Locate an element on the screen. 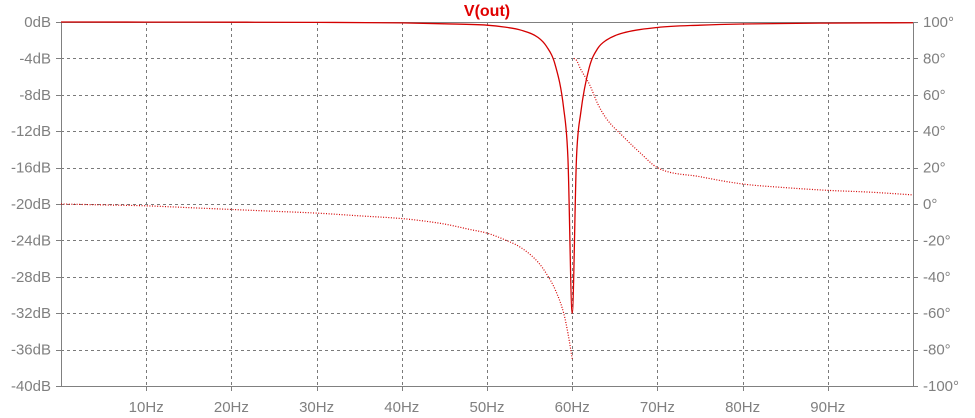  y2-tick-label: 80° is located at coordinates (934, 58).